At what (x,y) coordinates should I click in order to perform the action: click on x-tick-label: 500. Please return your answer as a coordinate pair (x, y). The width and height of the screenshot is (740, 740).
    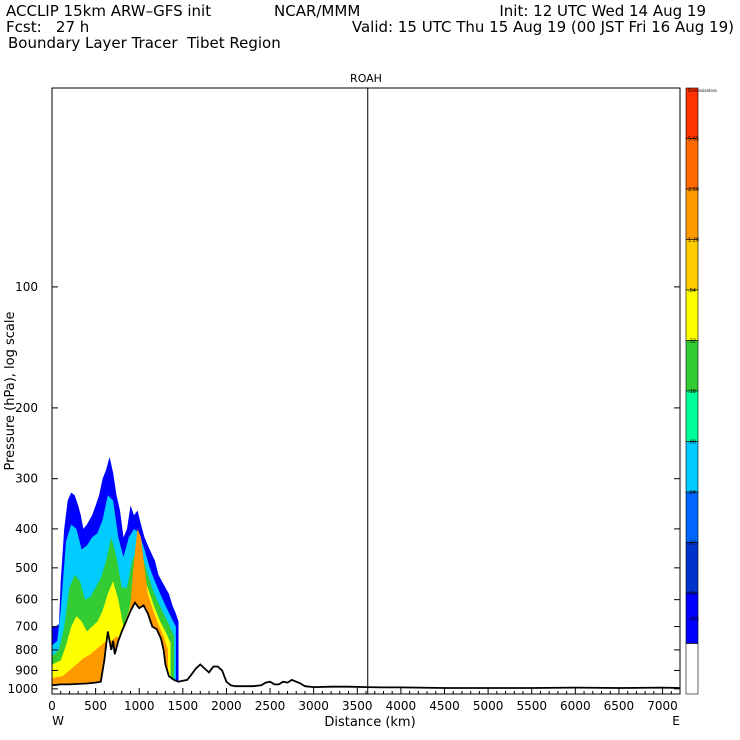
    Looking at the image, I should click on (95, 706).